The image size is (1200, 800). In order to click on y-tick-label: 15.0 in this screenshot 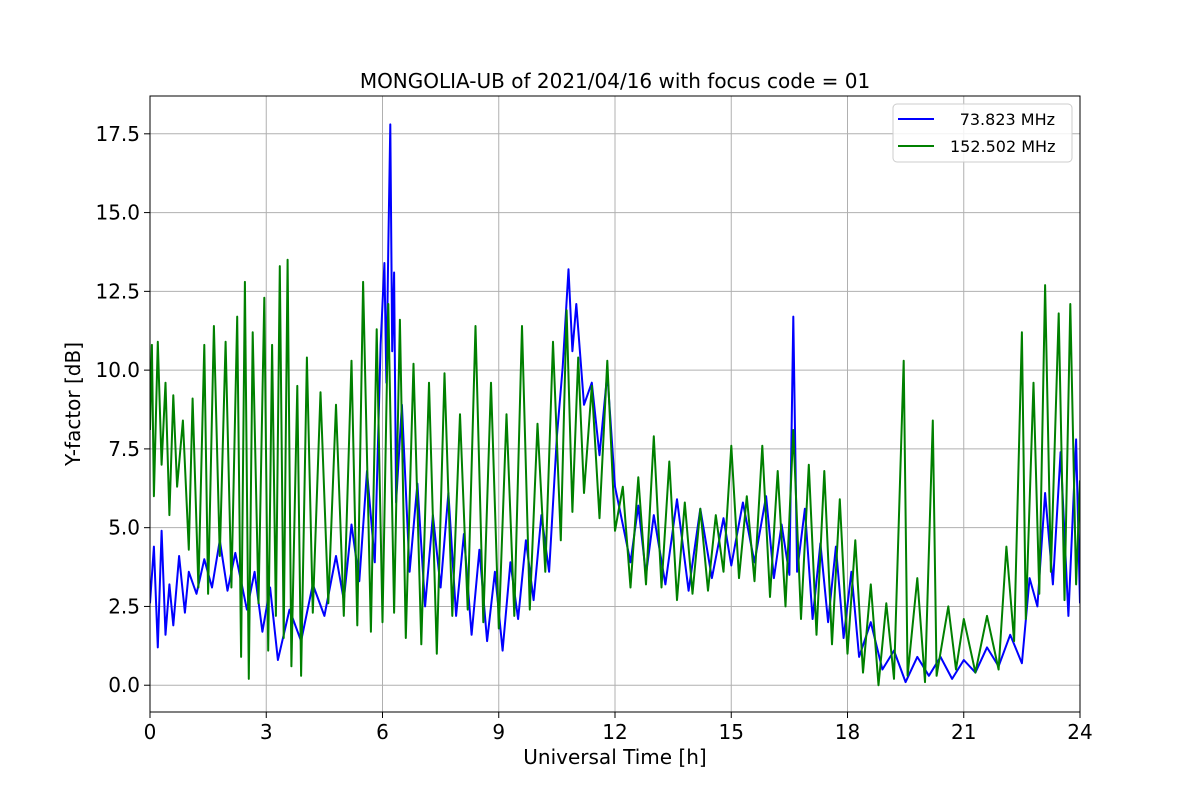, I will do `click(117, 213)`.